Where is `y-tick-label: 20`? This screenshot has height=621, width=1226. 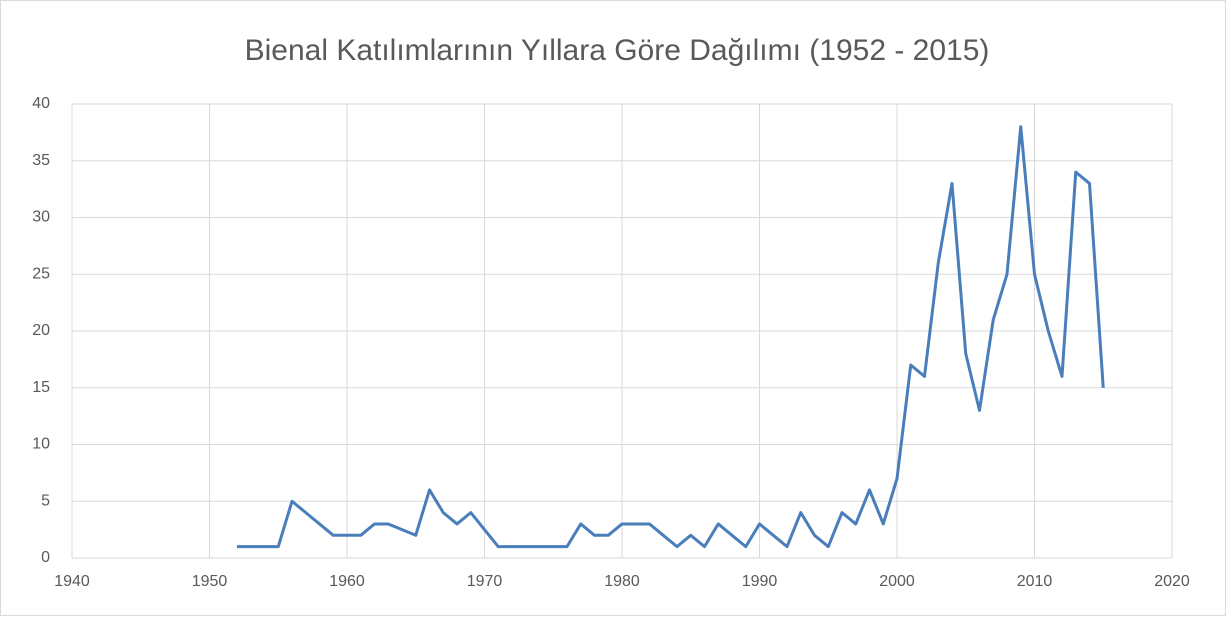 y-tick-label: 20 is located at coordinates (41, 330).